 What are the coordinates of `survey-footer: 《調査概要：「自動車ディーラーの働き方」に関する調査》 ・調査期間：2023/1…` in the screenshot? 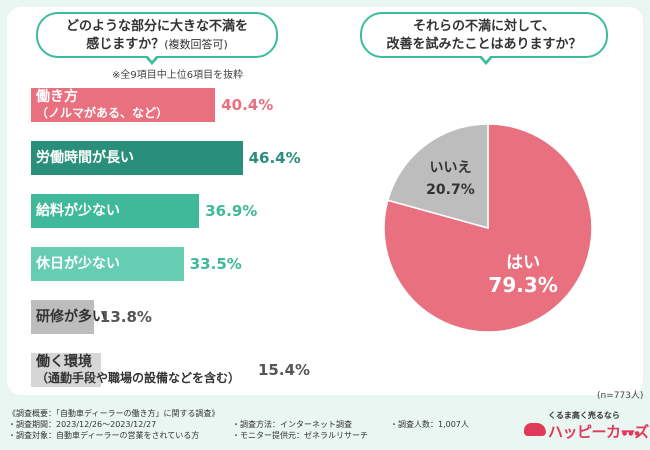 It's located at (325, 426).